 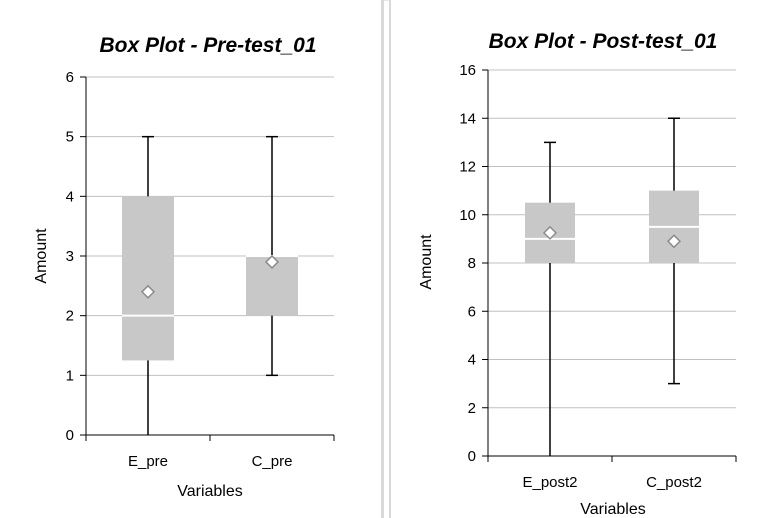 What do you see at coordinates (148, 461) in the screenshot?
I see `x-tick-label: E_pre` at bounding box center [148, 461].